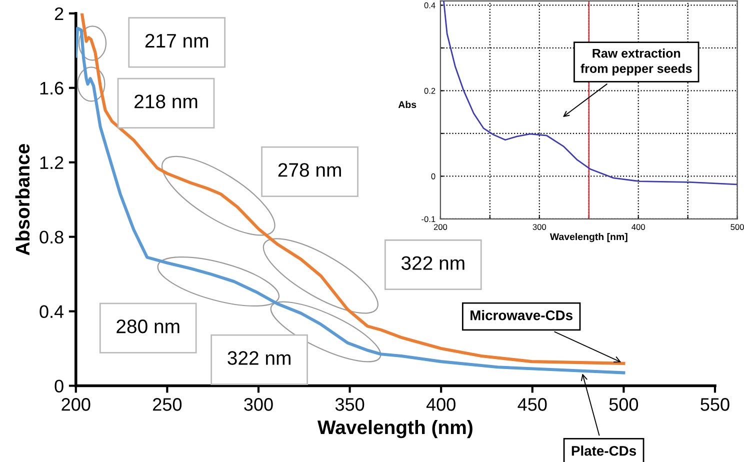 The height and width of the screenshot is (462, 744). Describe the element at coordinates (176, 41) in the screenshot. I see `annotation: 217 nm` at that location.